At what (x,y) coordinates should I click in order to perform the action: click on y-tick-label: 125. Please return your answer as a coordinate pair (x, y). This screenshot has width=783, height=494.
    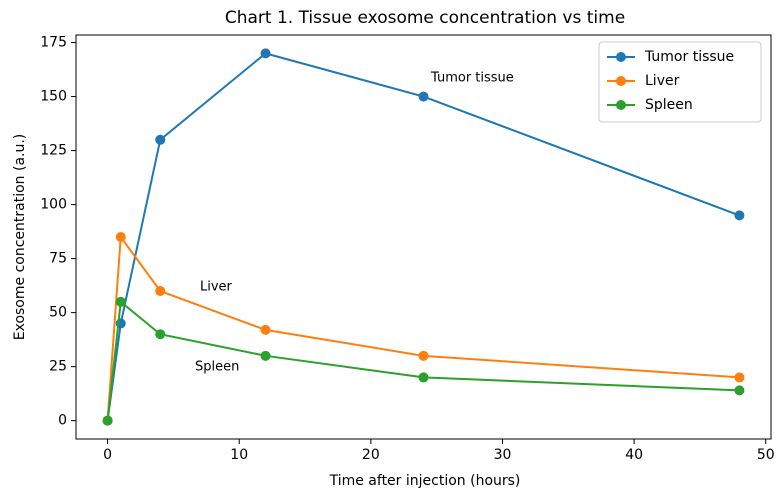
    Looking at the image, I should click on (53, 151).